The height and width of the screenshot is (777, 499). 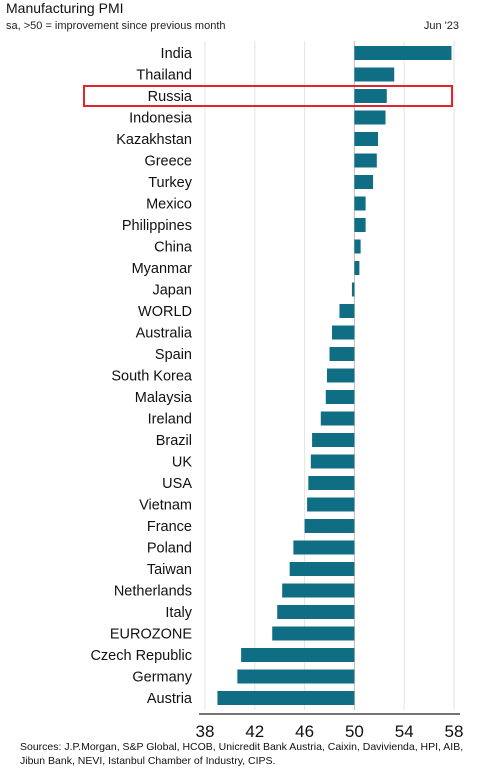 I want to click on x-tick-label-4: 54, so click(x=404, y=731).